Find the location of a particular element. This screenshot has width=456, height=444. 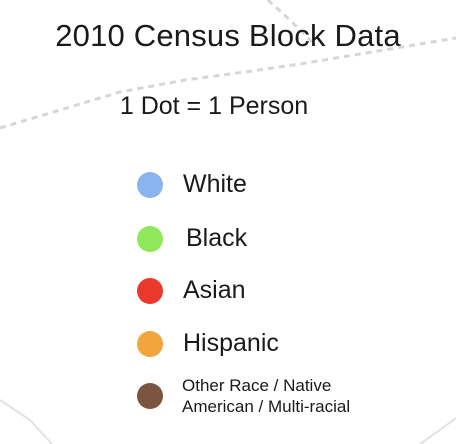

legend-item-black: Black is located at coordinates (192, 238).